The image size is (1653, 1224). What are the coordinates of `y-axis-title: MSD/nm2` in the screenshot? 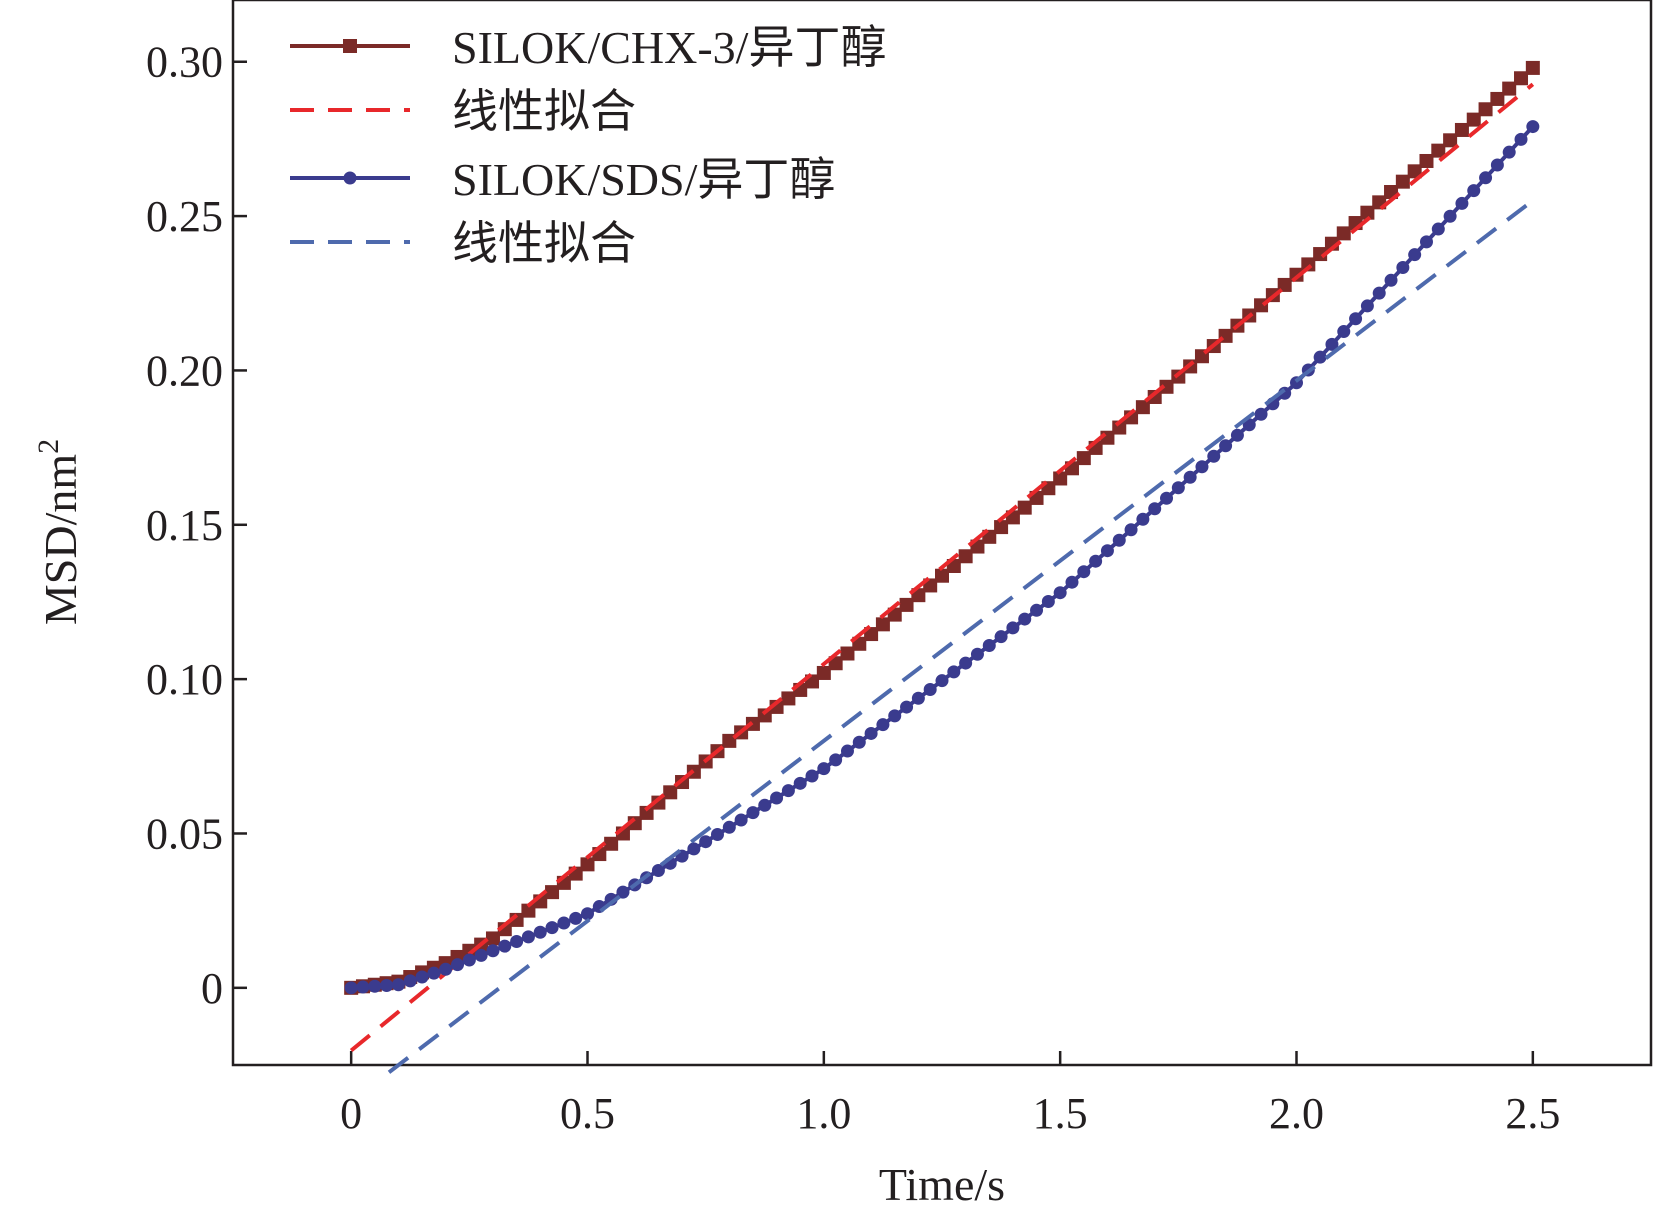 It's located at (59, 532).